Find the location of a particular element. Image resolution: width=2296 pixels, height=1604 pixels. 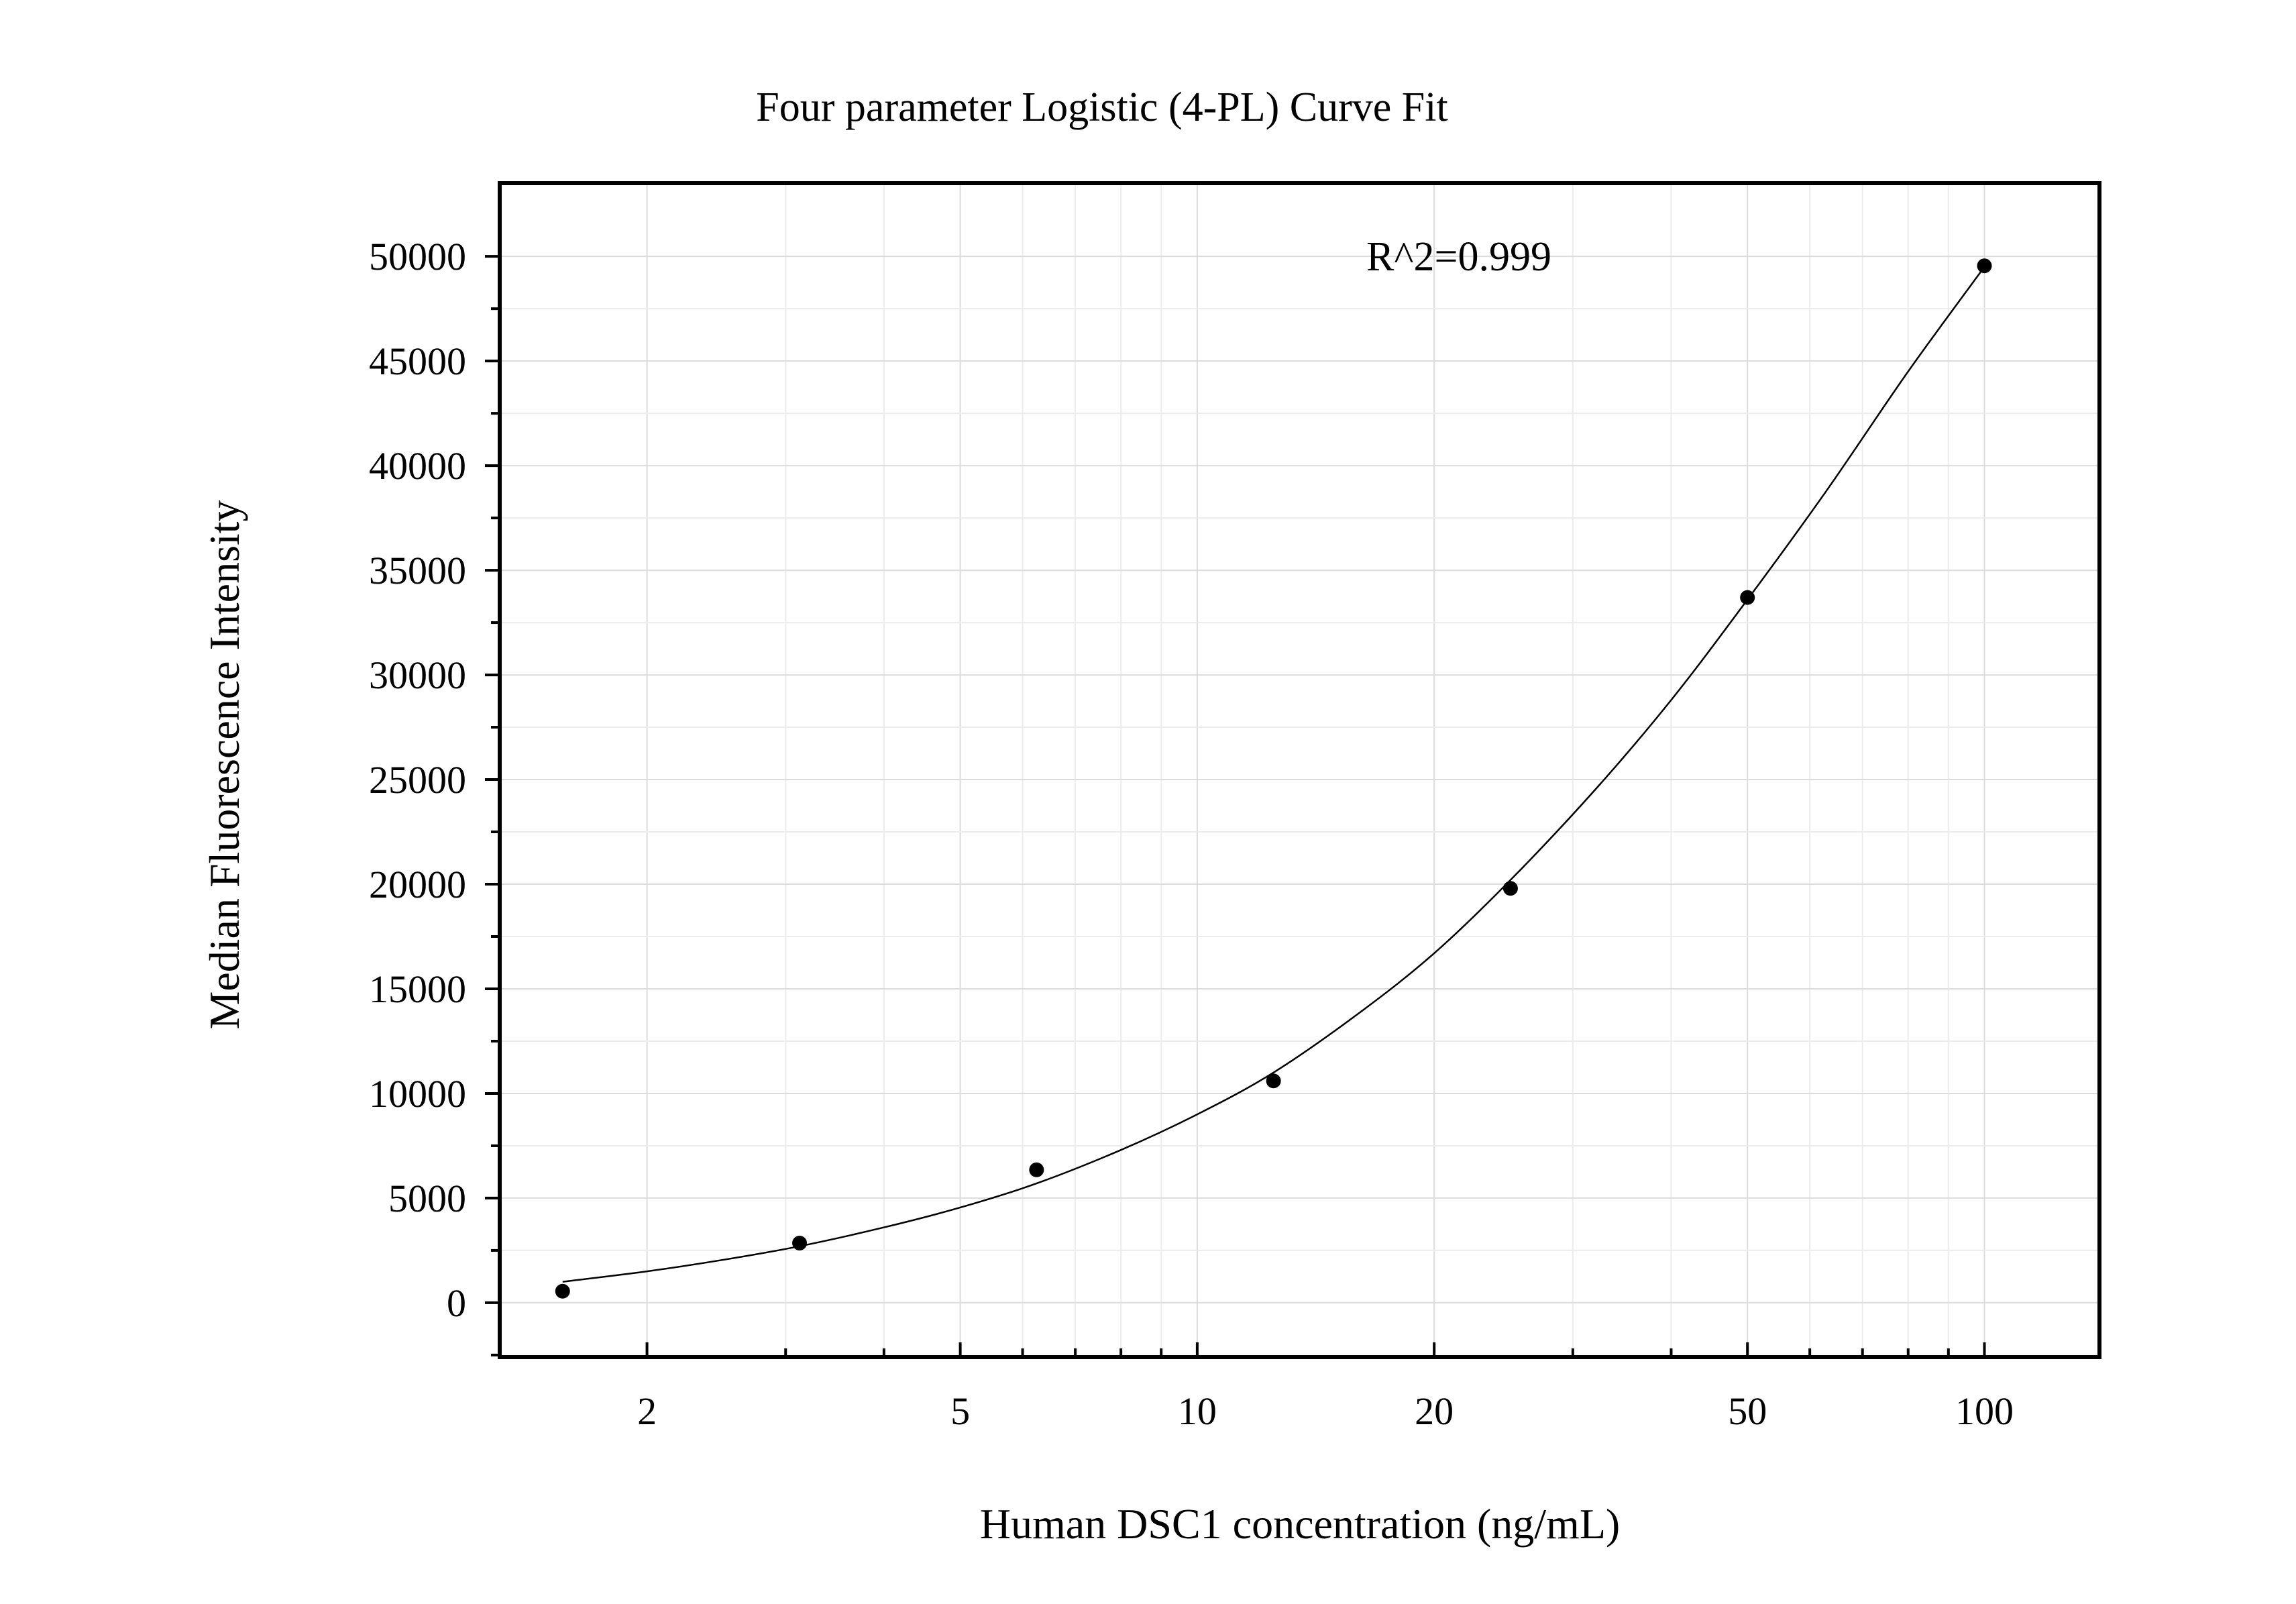

y-tick-label: 50000 is located at coordinates (417, 256).